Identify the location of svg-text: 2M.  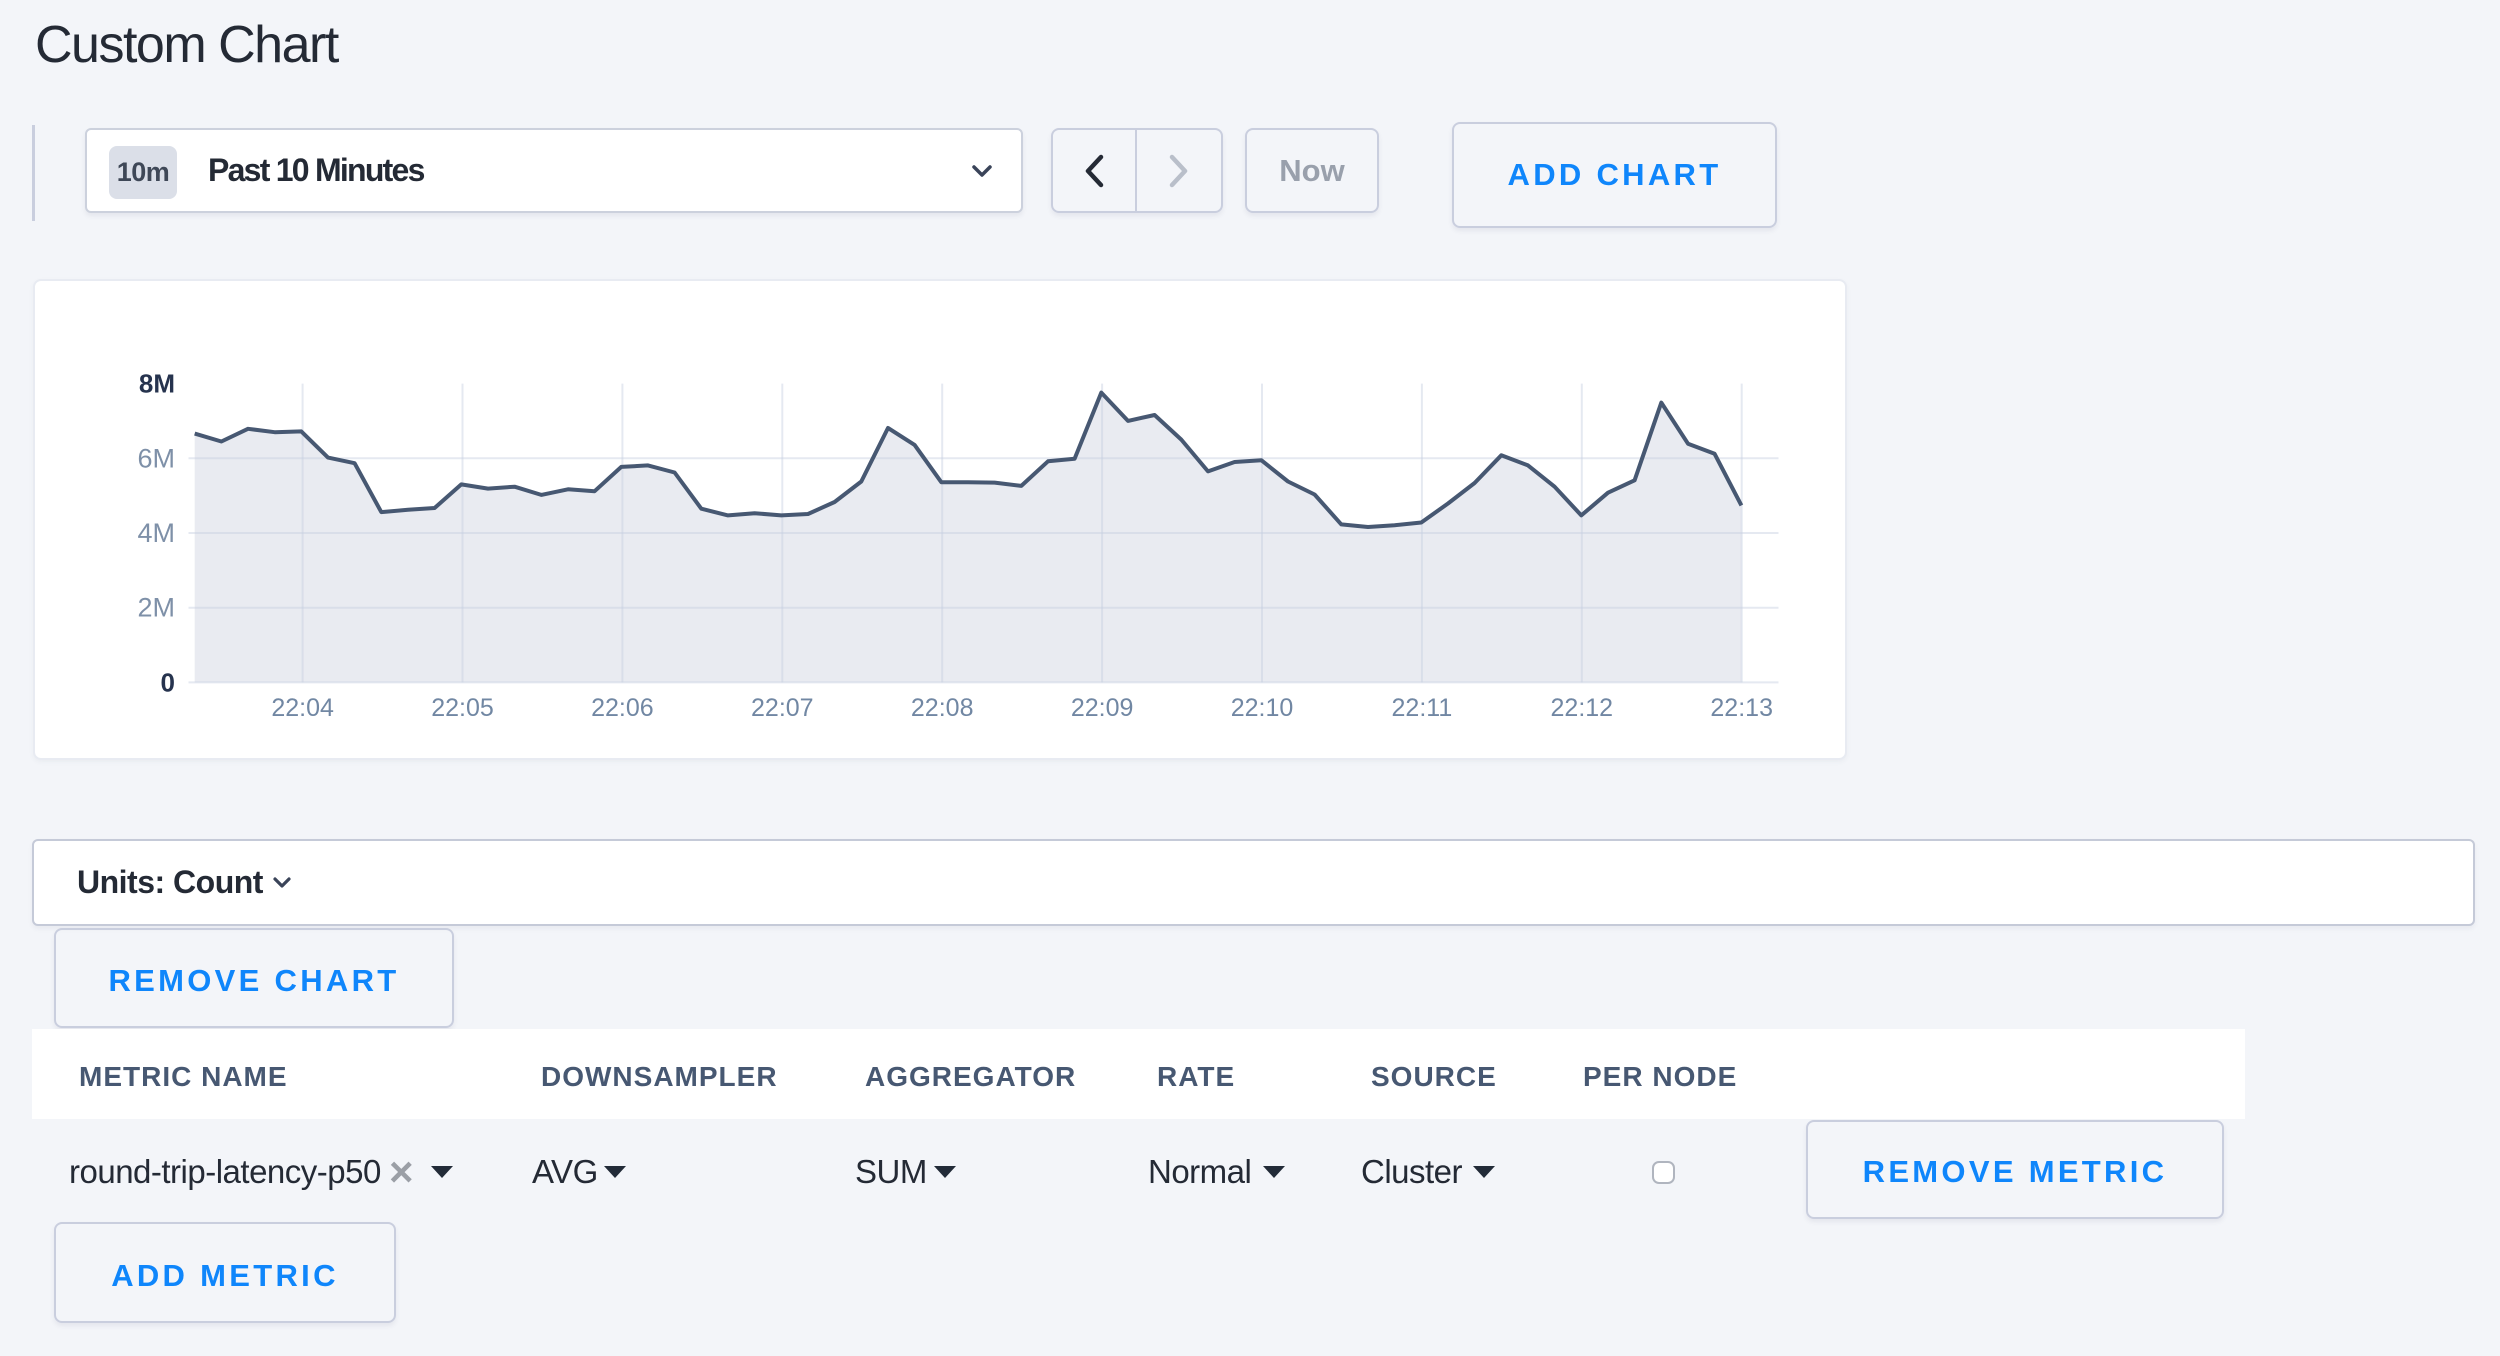
(156, 608).